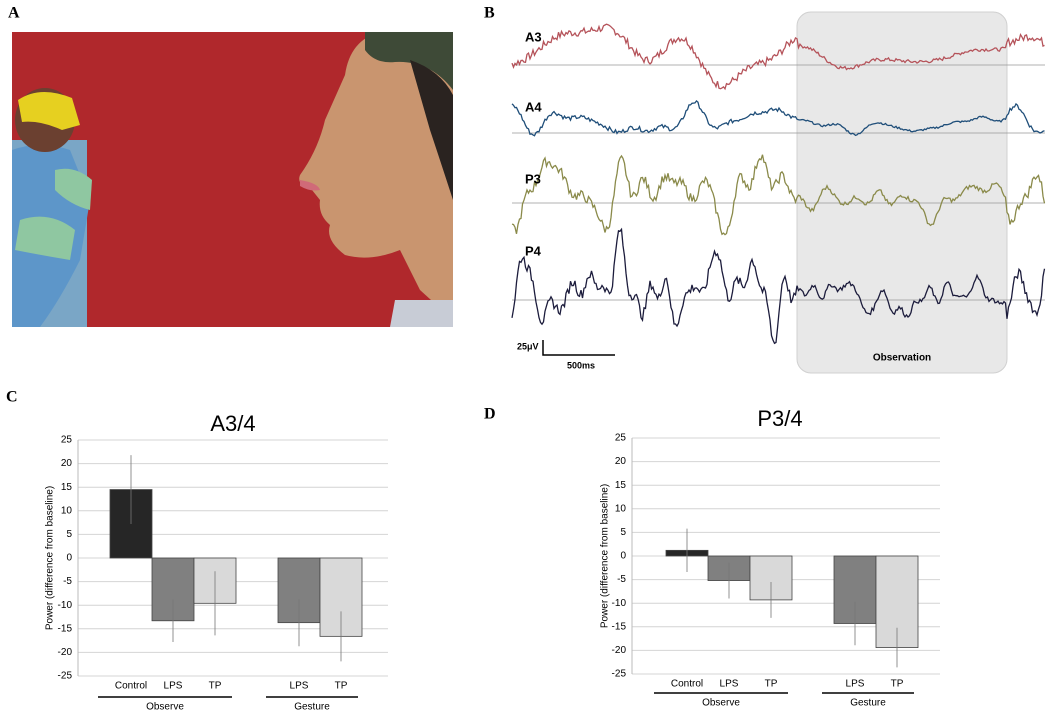 This screenshot has width=1050, height=713. Describe the element at coordinates (533, 178) in the screenshot. I see `channel-label: P3` at that location.